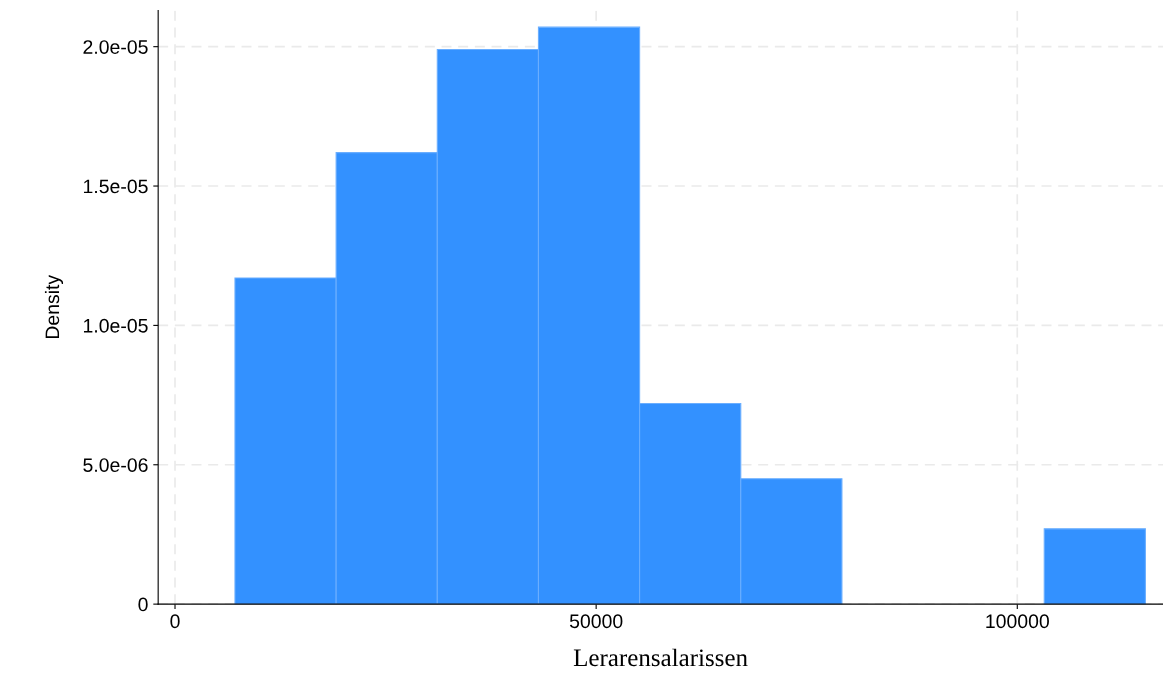 The width and height of the screenshot is (1163, 696). Describe the element at coordinates (143, 604) in the screenshot. I see `y-tick-label: 0` at that location.